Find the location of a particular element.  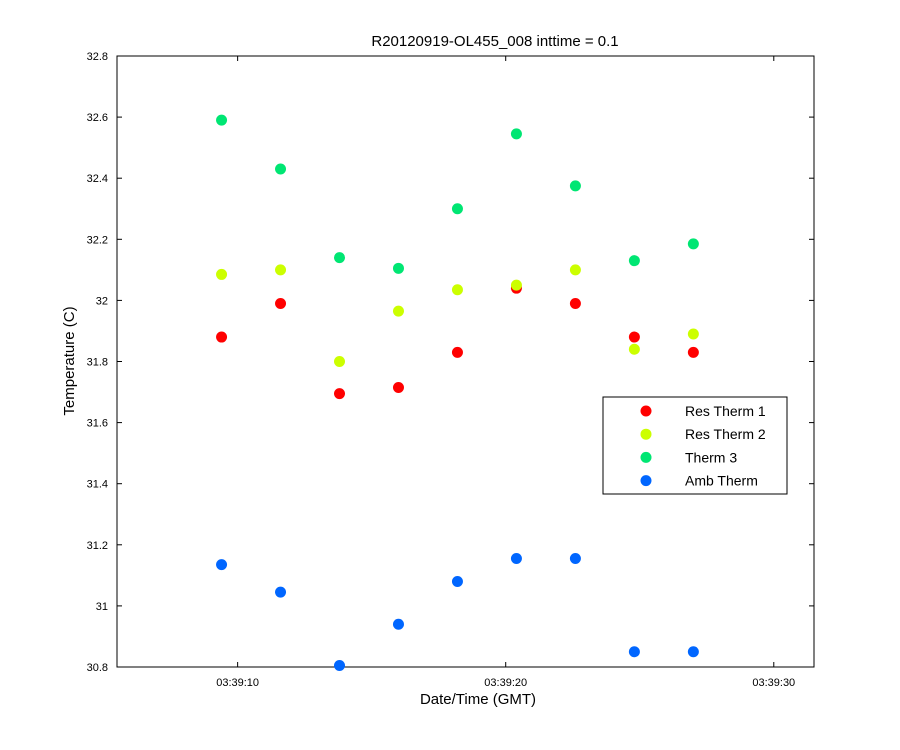

y-tick-label: 31 is located at coordinates (102, 607).